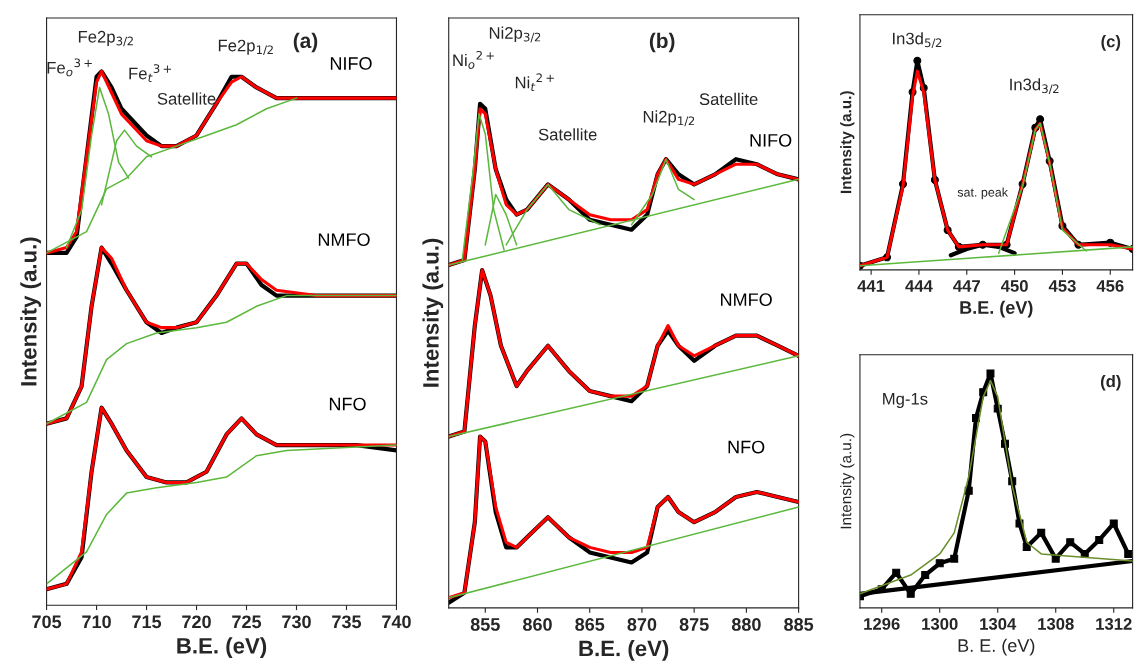 The width and height of the screenshot is (1136, 668). Describe the element at coordinates (347, 622) in the screenshot. I see `x-tick-label: 735` at that location.